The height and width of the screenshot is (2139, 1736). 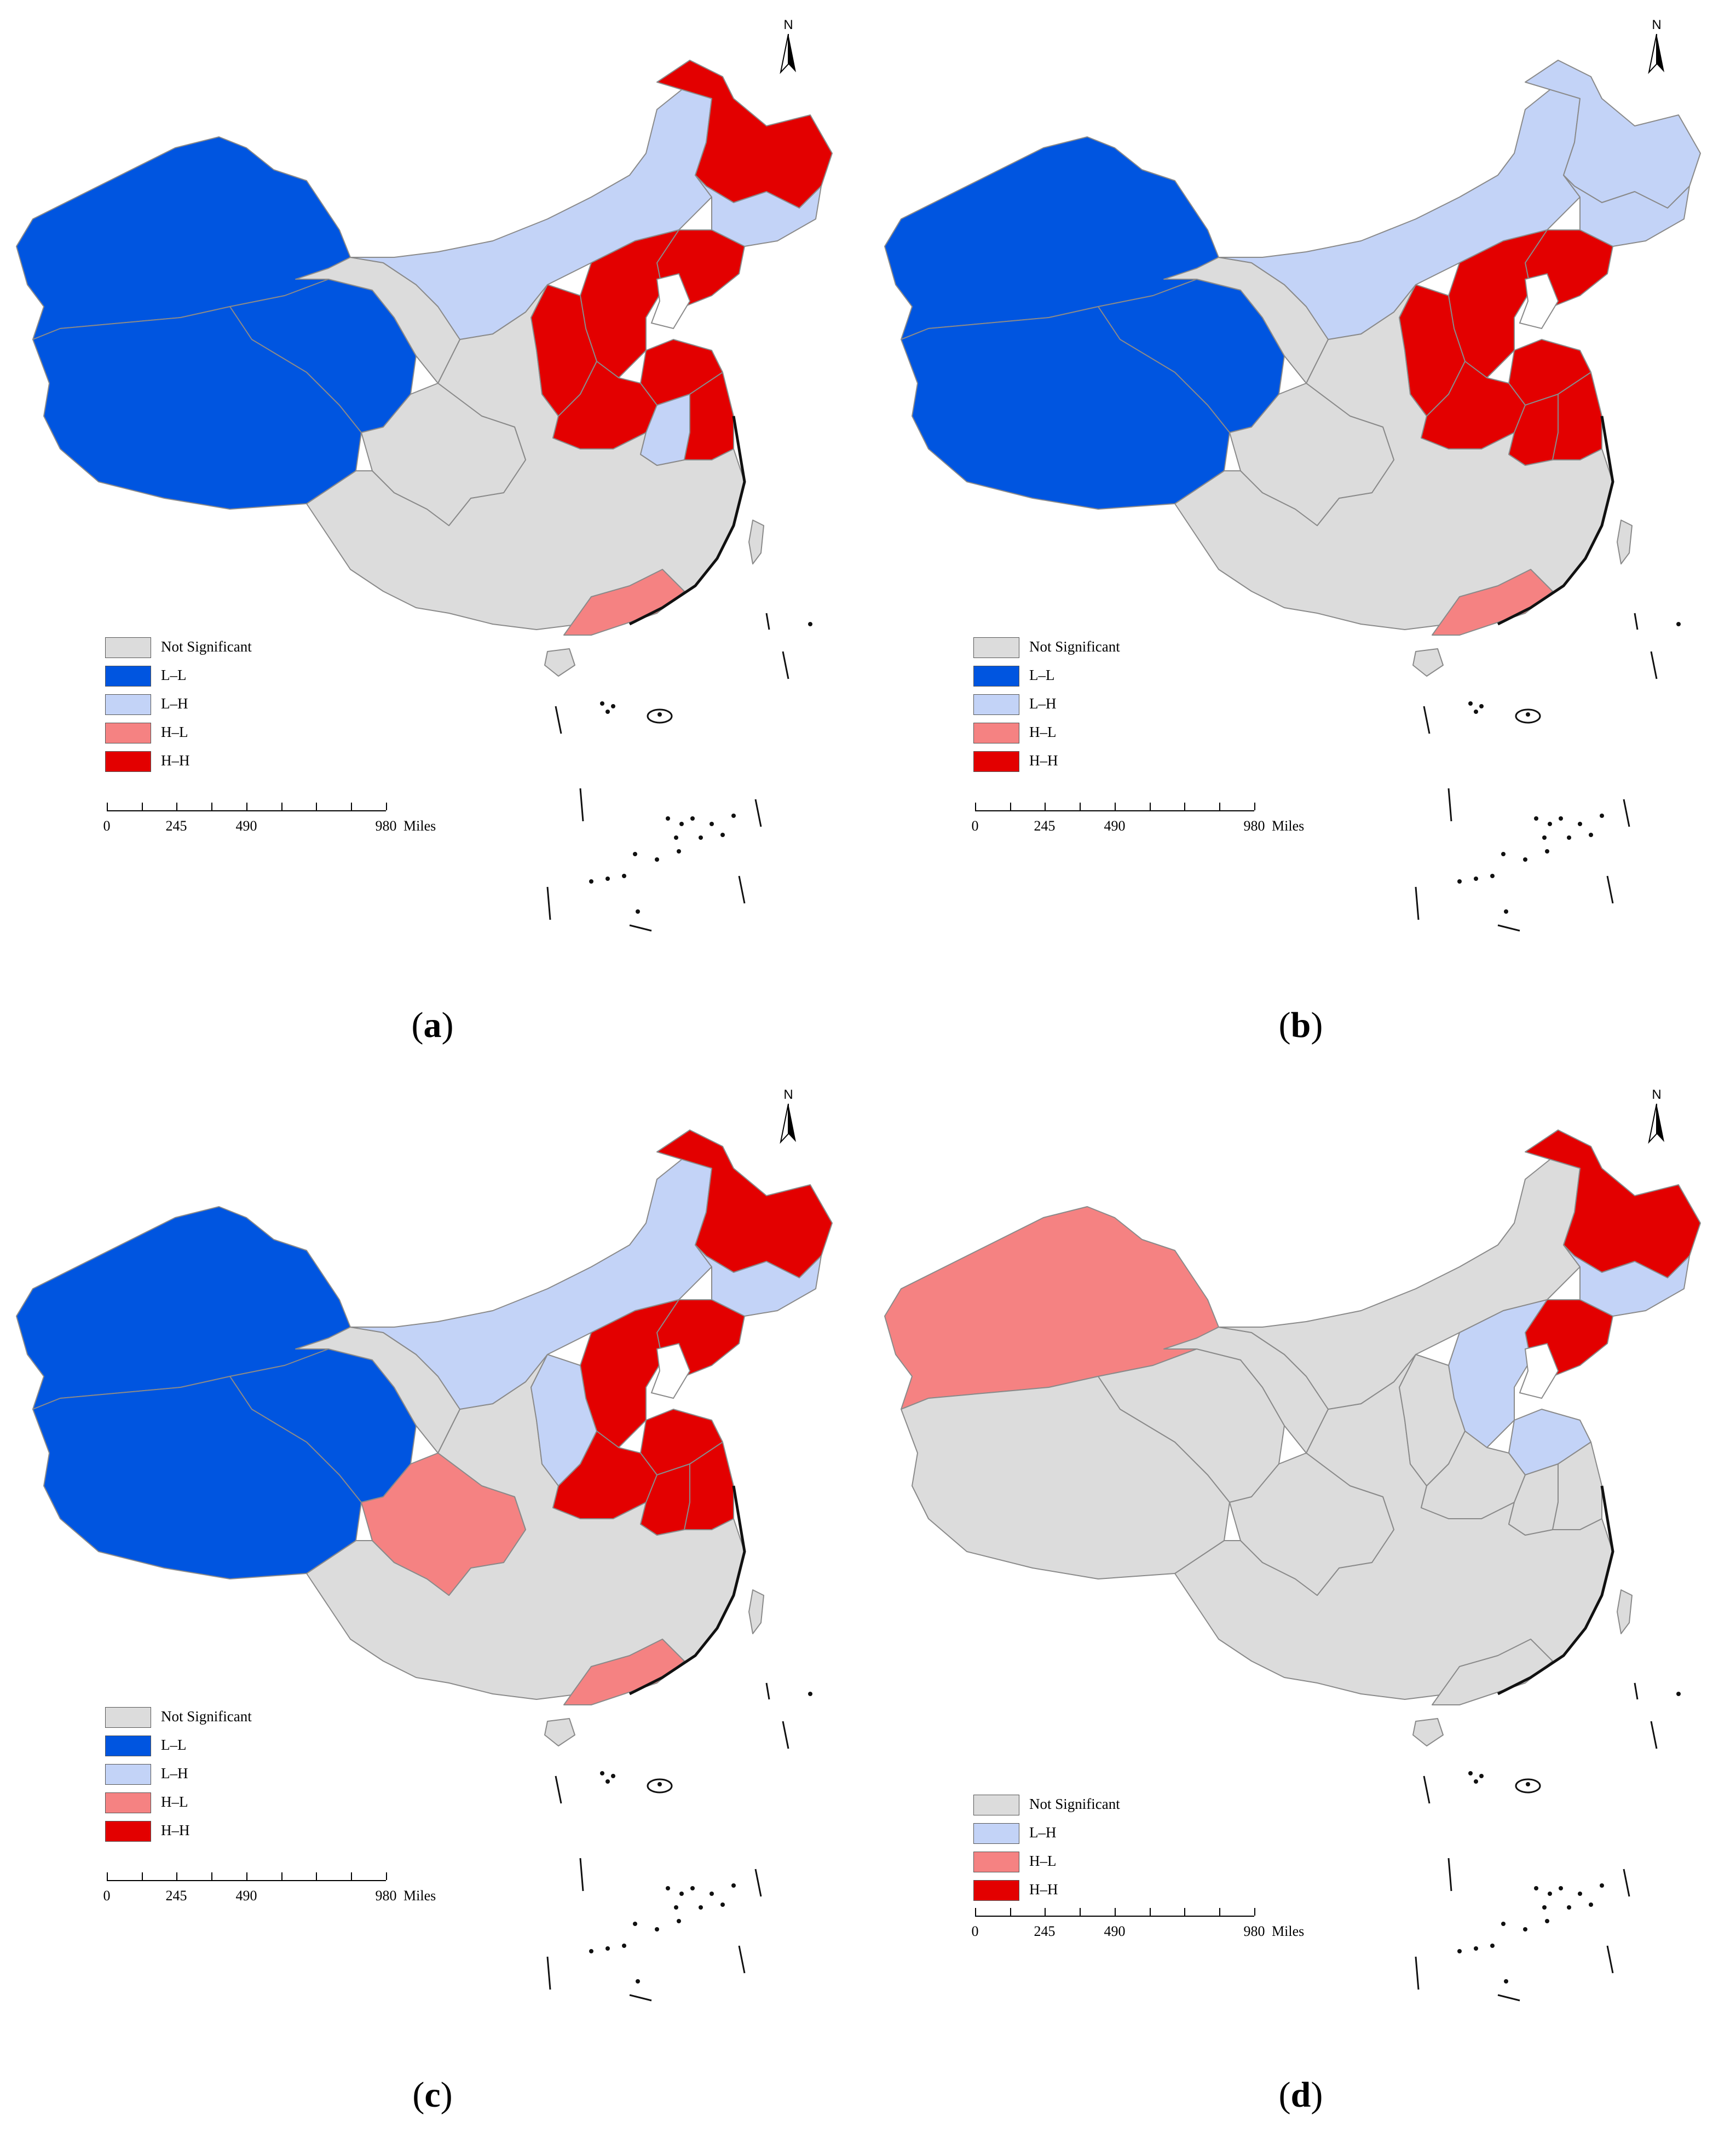 What do you see at coordinates (386, 1896) in the screenshot?
I see `scale-label: 980` at bounding box center [386, 1896].